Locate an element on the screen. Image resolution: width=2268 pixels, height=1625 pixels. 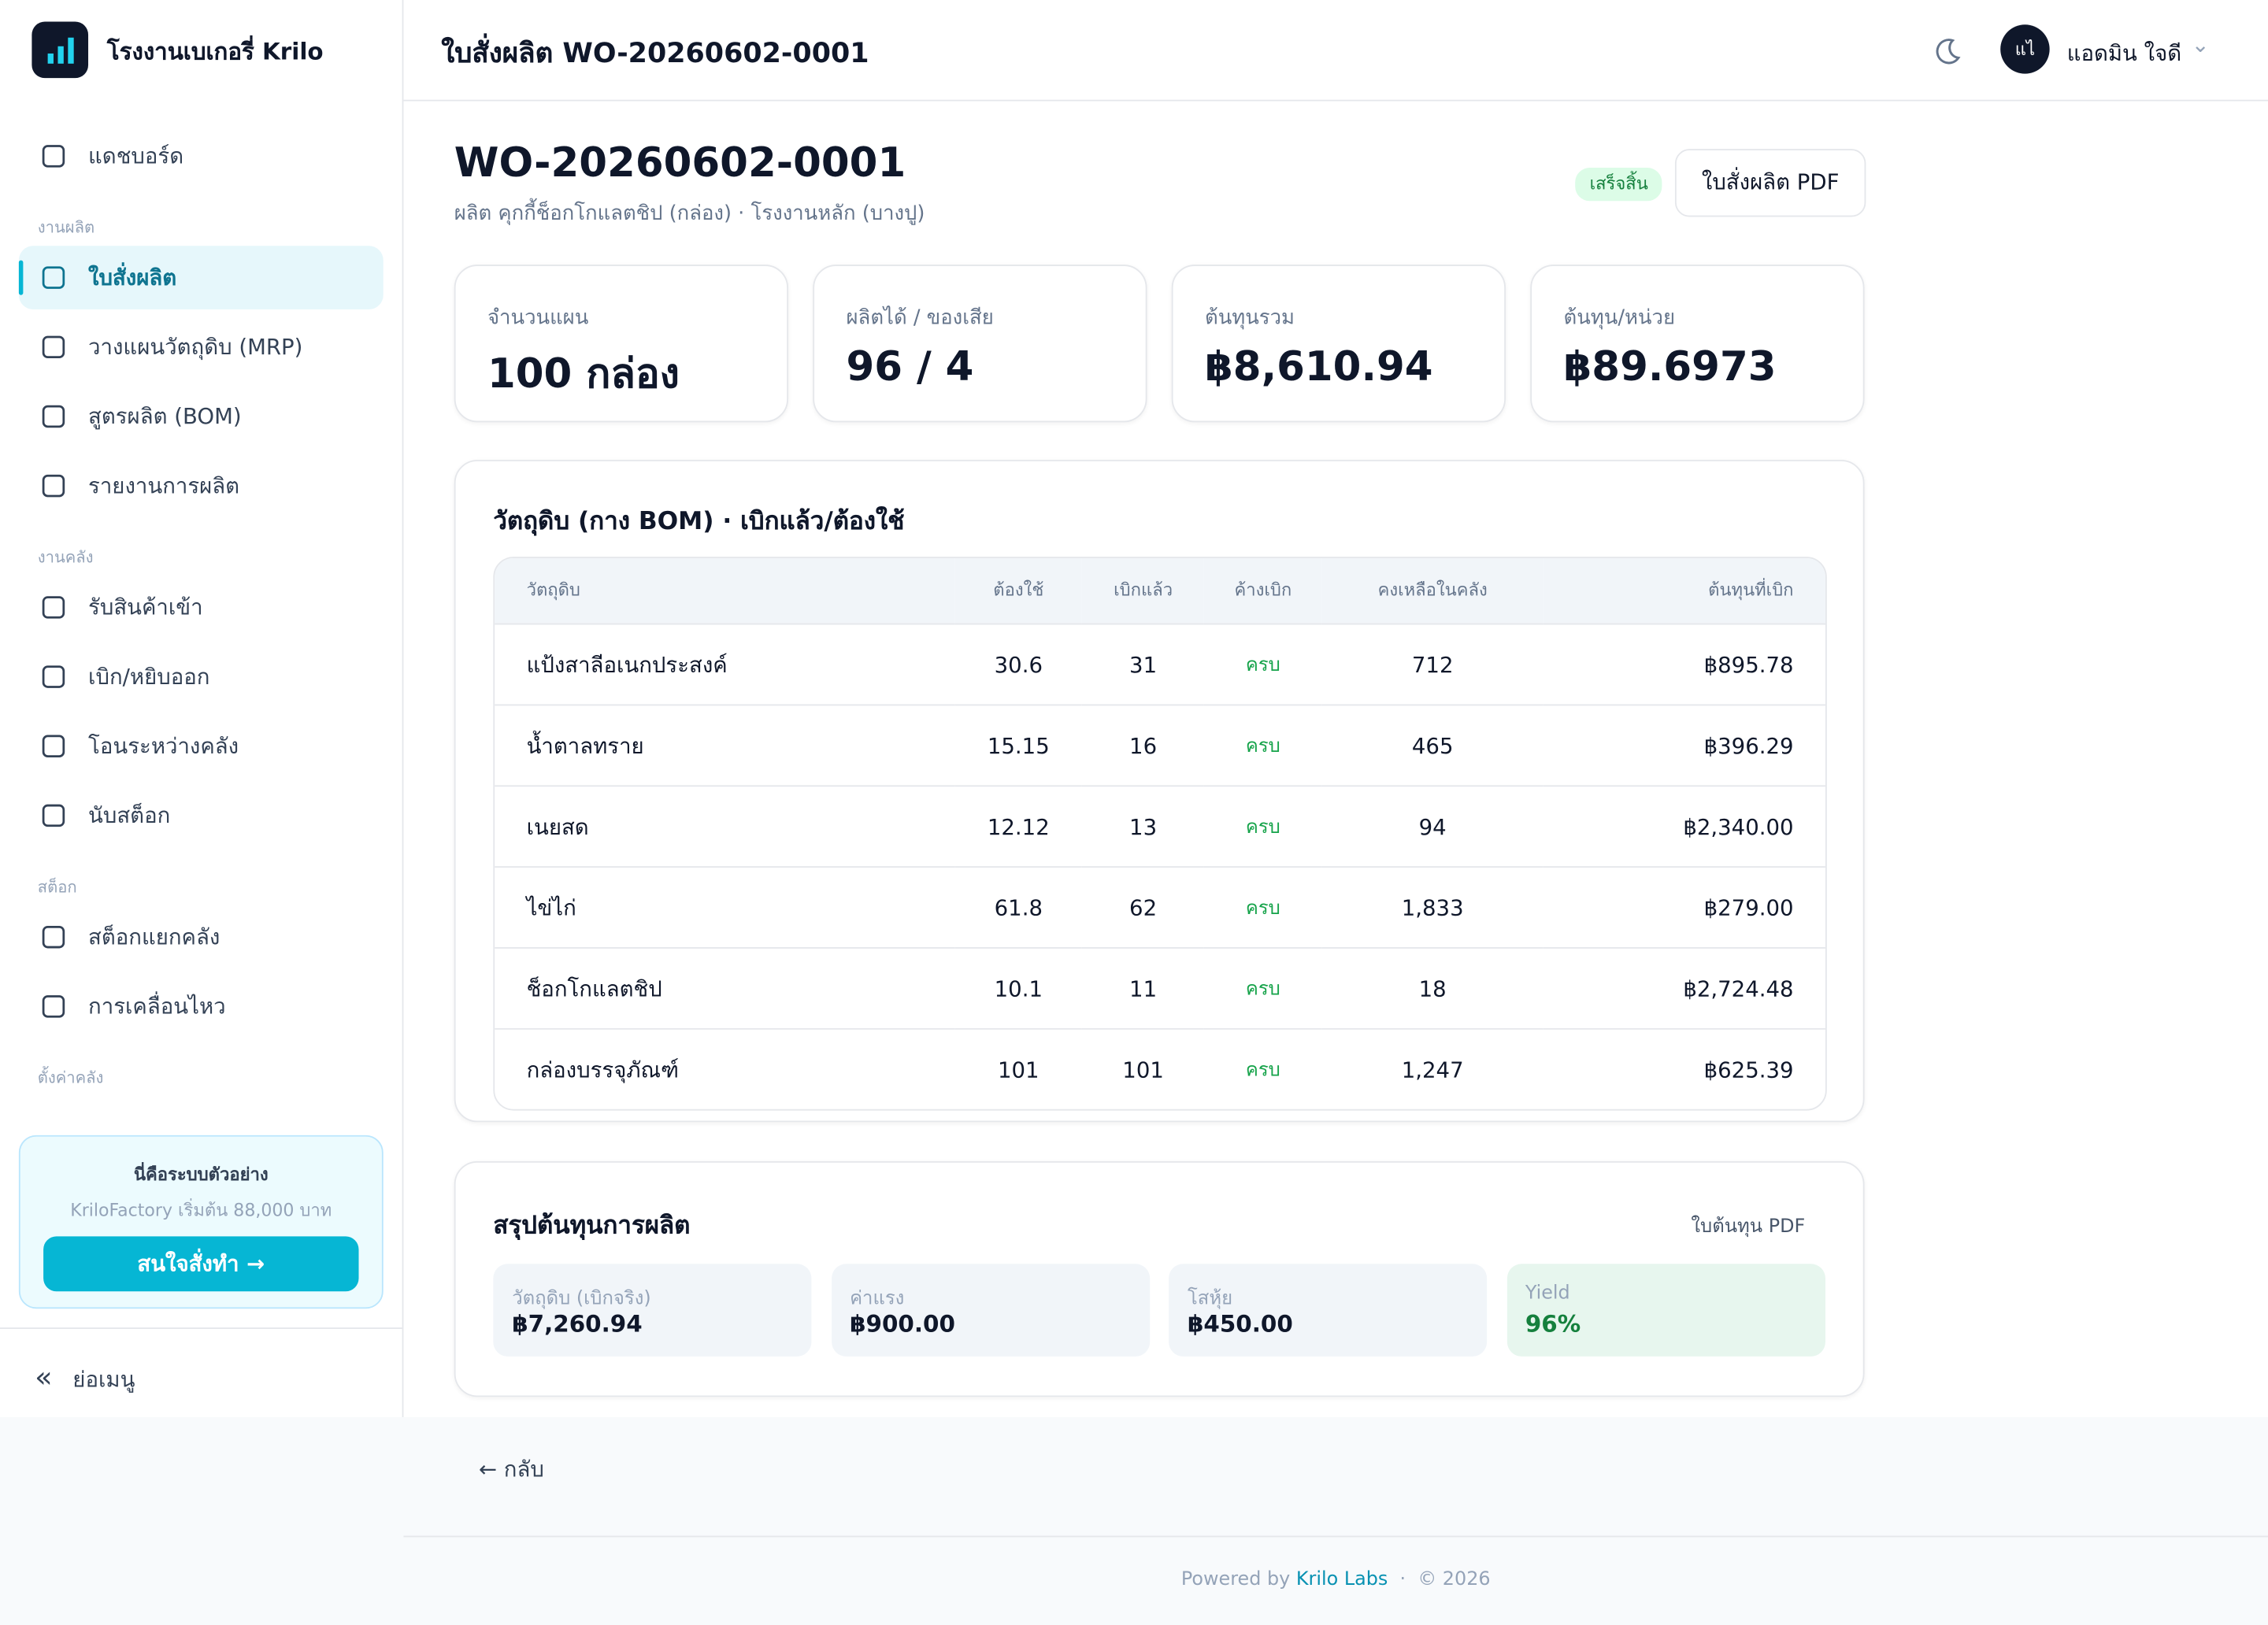
stat-value: ฿89.6973 is located at coordinates (1670, 366).